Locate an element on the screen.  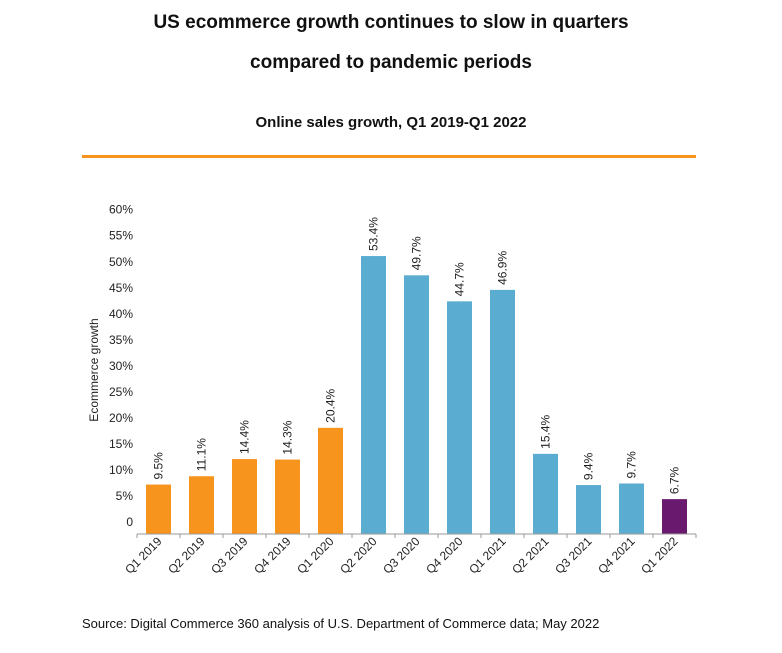
chart-title-line-2: compared to pandemic periods is located at coordinates (391, 62).